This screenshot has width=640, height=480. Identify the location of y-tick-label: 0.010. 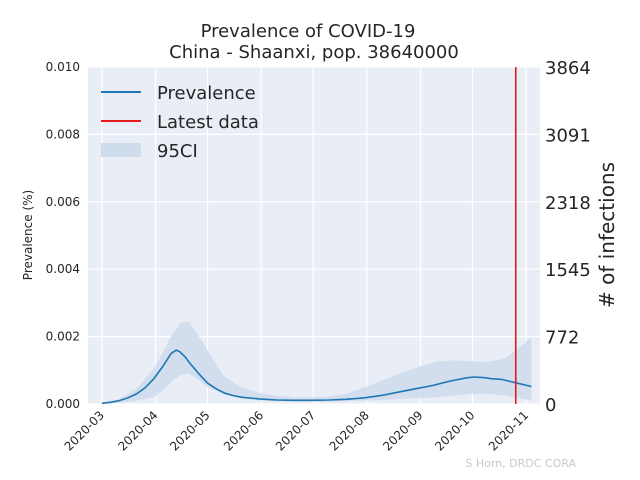
(63, 67).